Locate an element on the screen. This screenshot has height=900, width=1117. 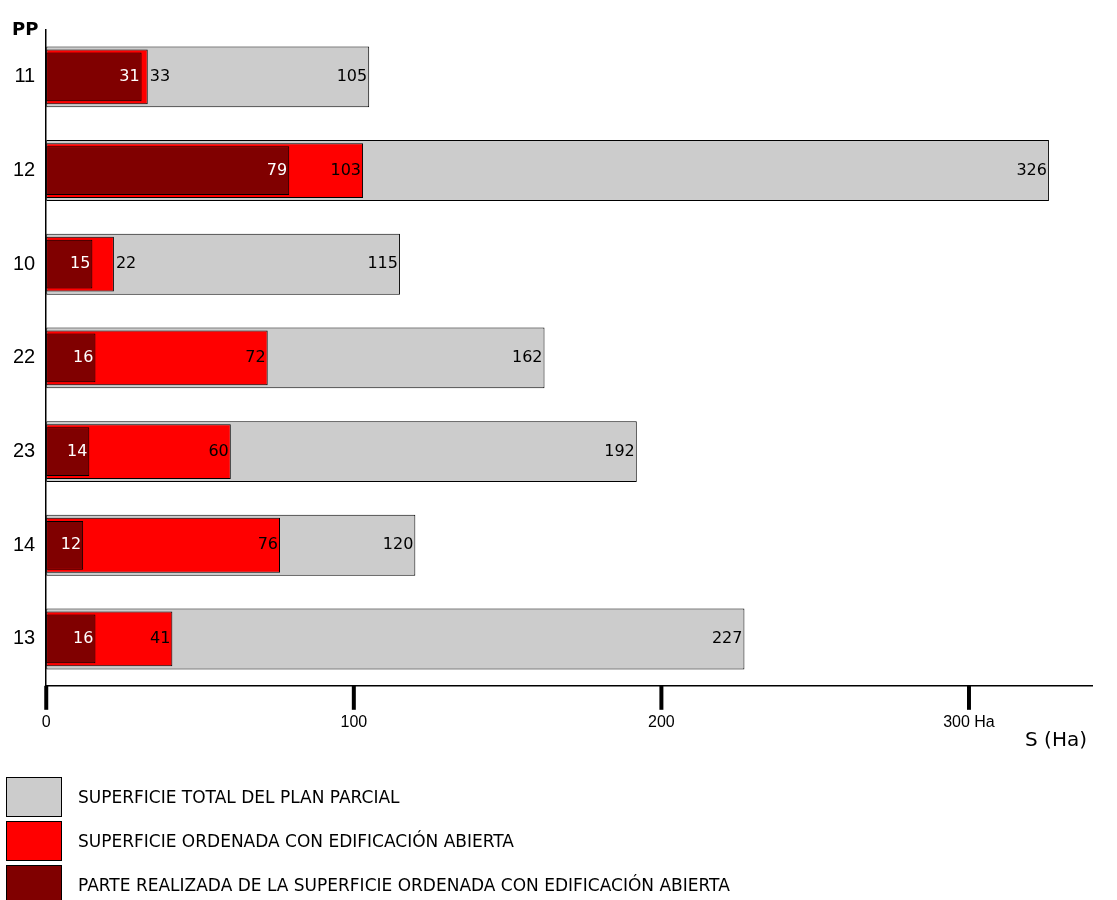
x-tick-label: 200 is located at coordinates (661, 721).